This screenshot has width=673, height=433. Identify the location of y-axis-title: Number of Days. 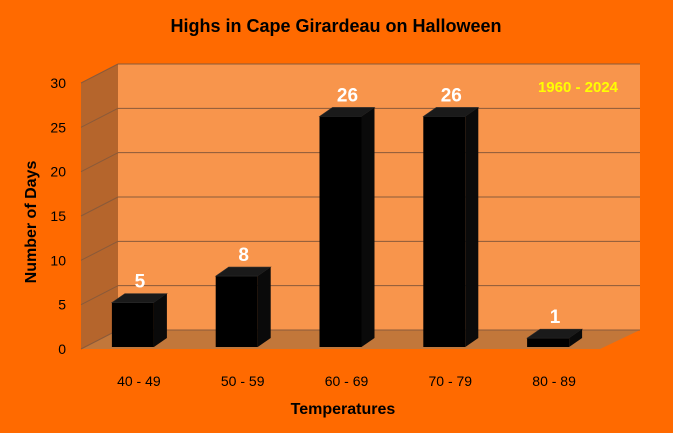
(31, 222).